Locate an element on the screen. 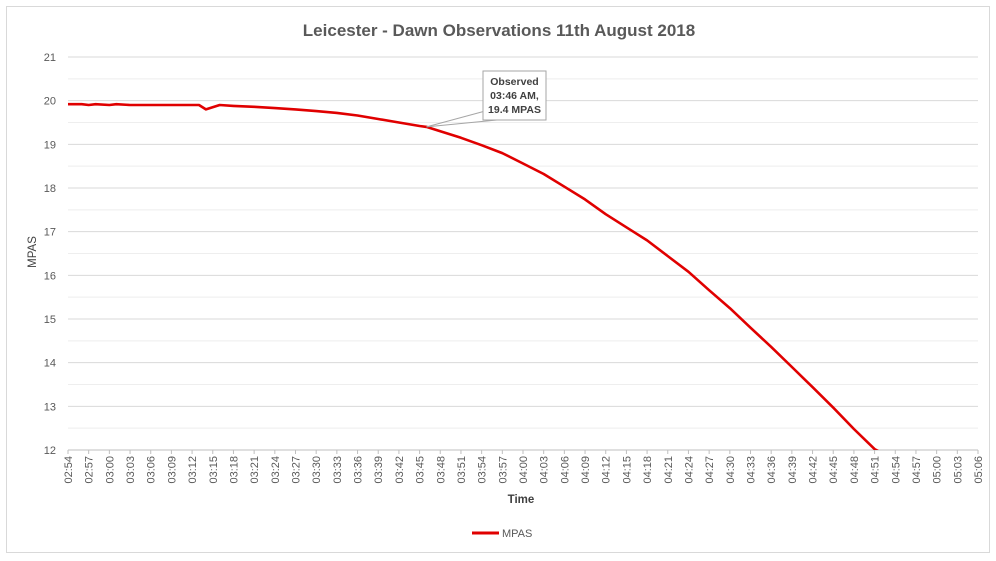  x-tick-label: 03:18 is located at coordinates (234, 470).